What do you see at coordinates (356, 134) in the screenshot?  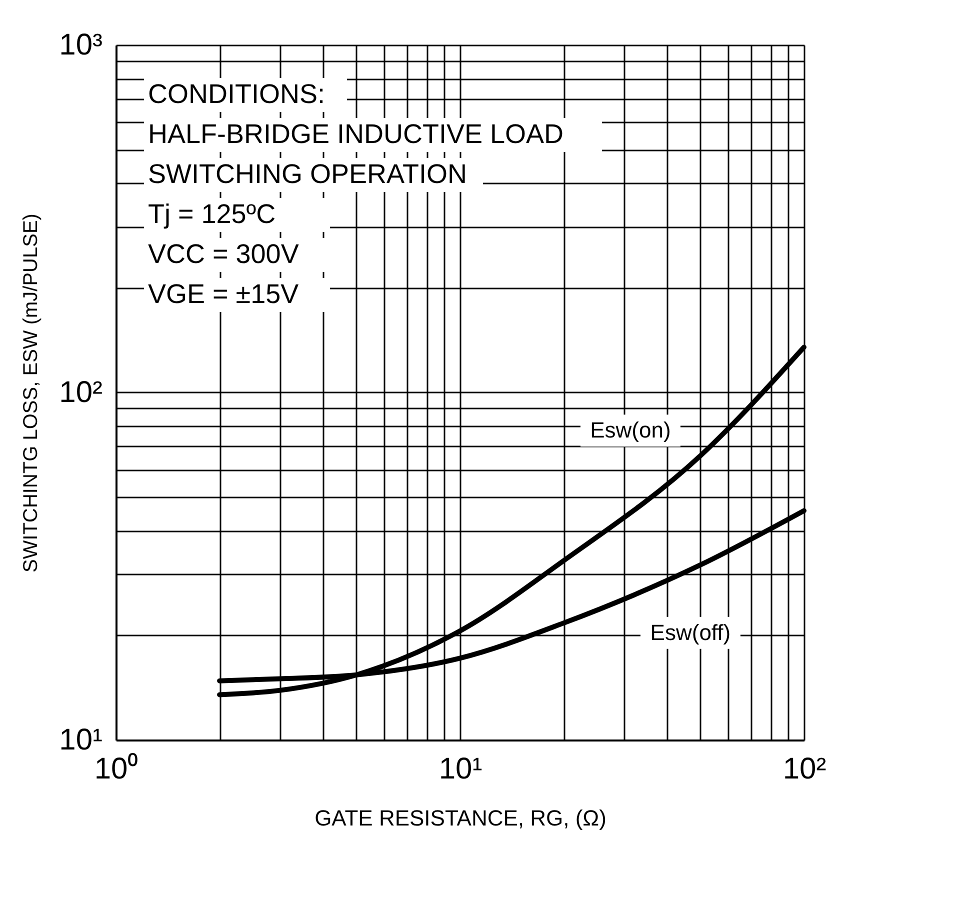 I see `annotation: HALF-BRIDGE INDUCTIVE LOAD` at bounding box center [356, 134].